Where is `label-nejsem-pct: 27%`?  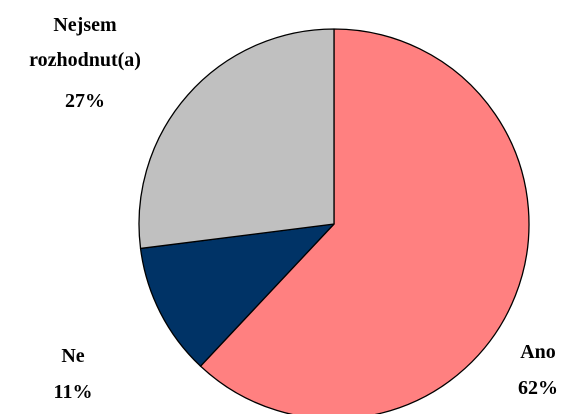 label-nejsem-pct: 27% is located at coordinates (85, 101).